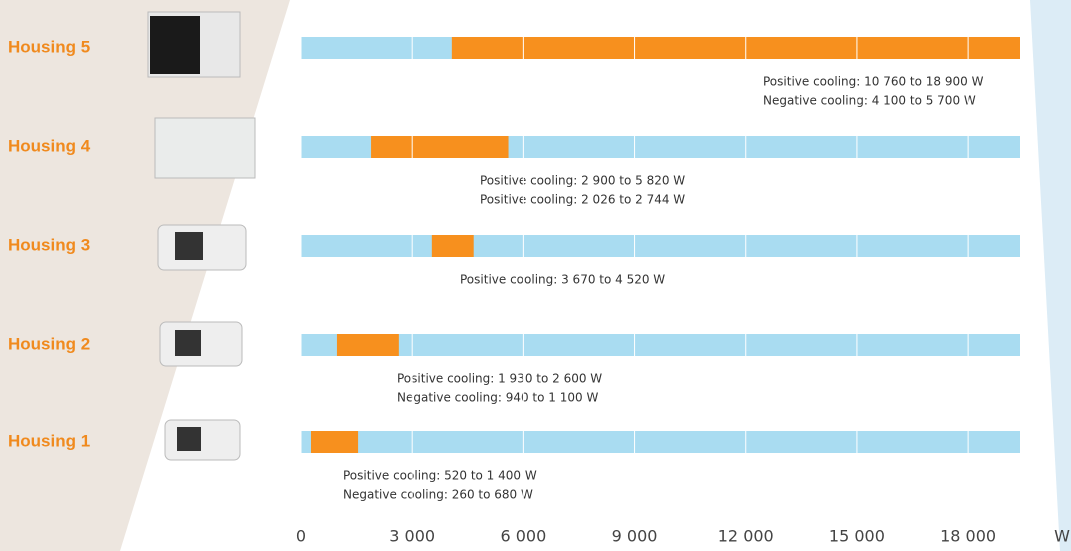  I want to click on x-tick-label: 15 000, so click(857, 536).